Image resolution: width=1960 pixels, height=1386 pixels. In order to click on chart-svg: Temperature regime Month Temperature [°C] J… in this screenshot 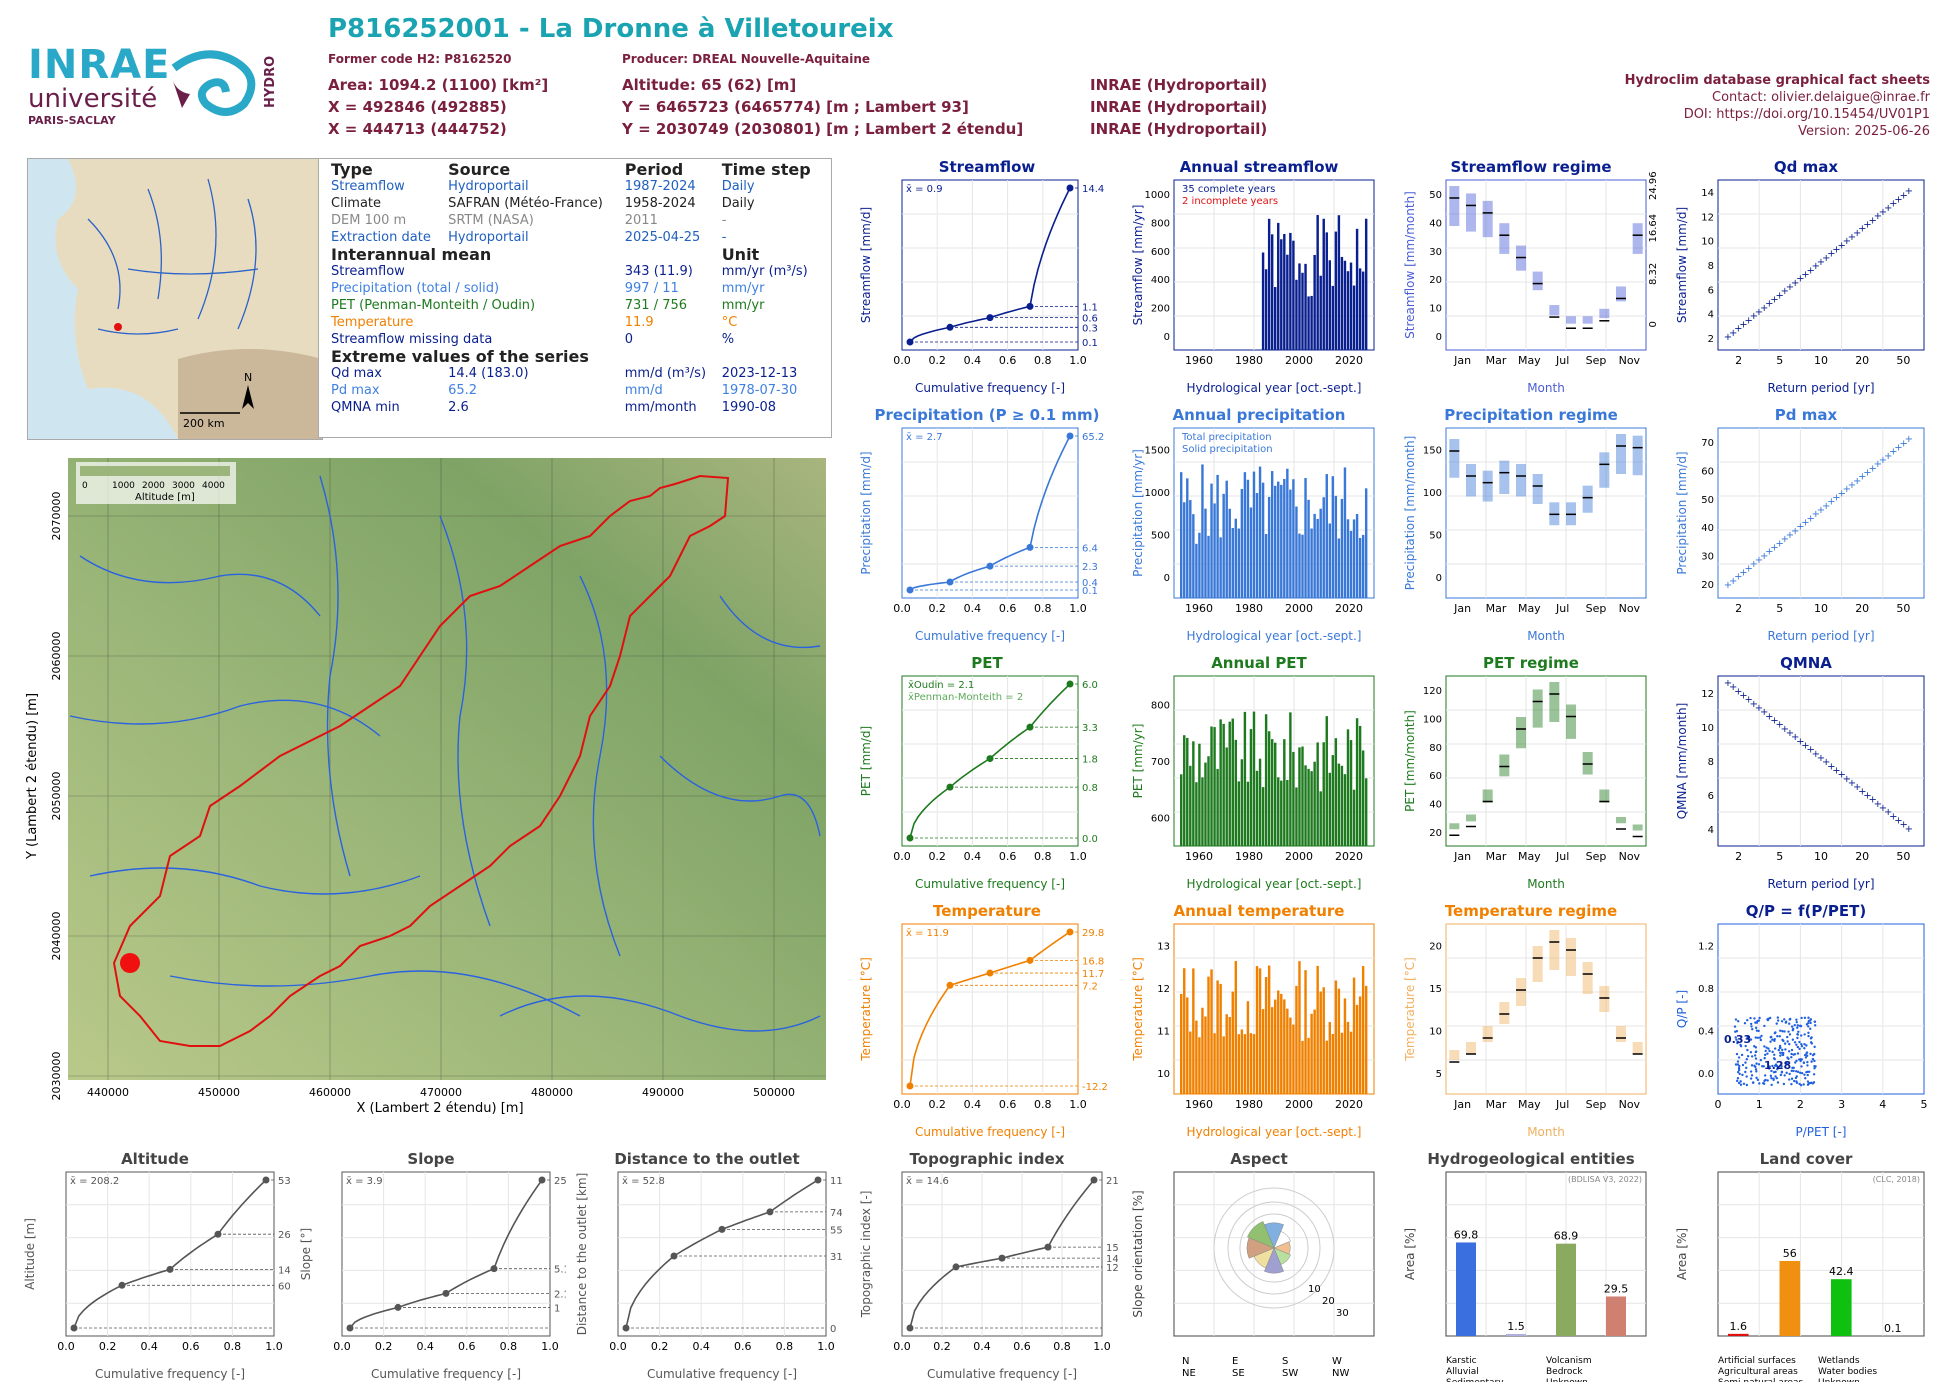, I will do `click(1525, 1020)`.